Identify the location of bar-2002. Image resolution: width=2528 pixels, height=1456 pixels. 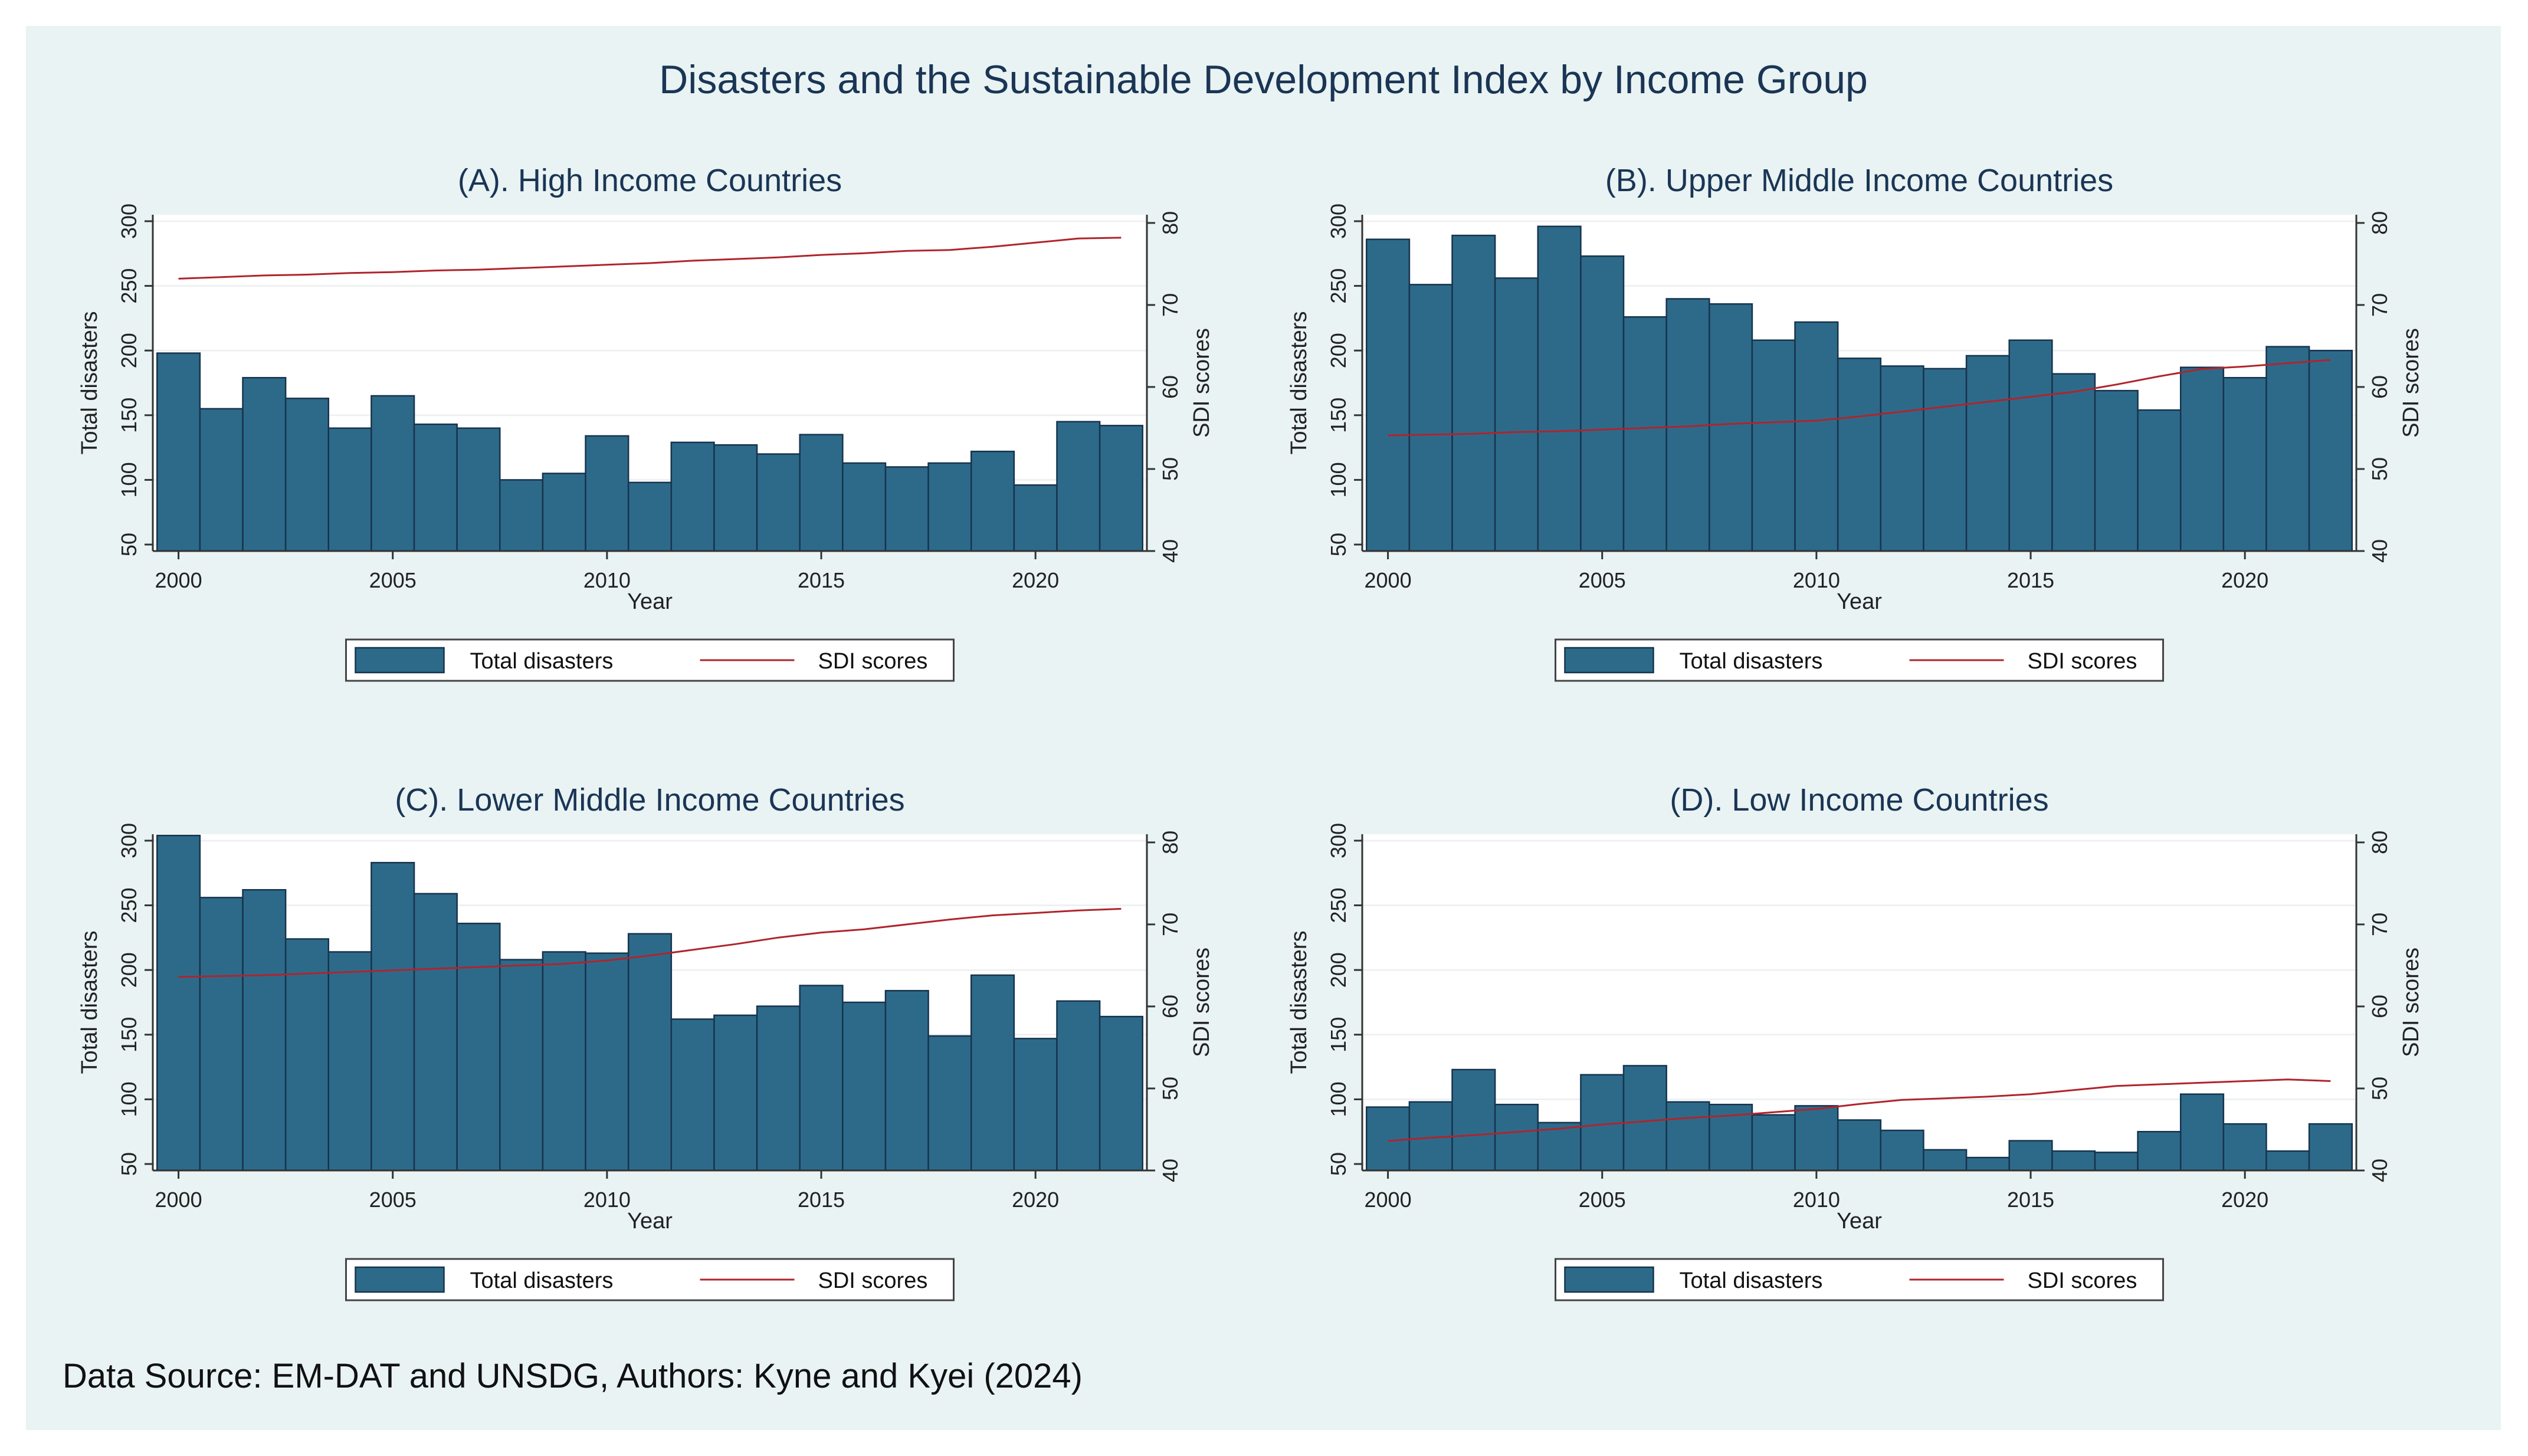
(1473, 1120).